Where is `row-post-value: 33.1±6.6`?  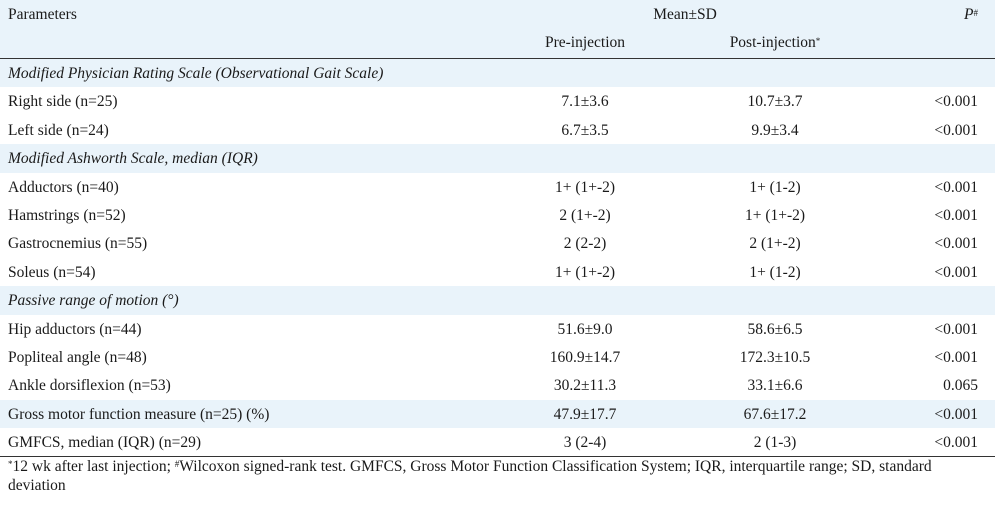
row-post-value: 33.1±6.6 is located at coordinates (775, 386).